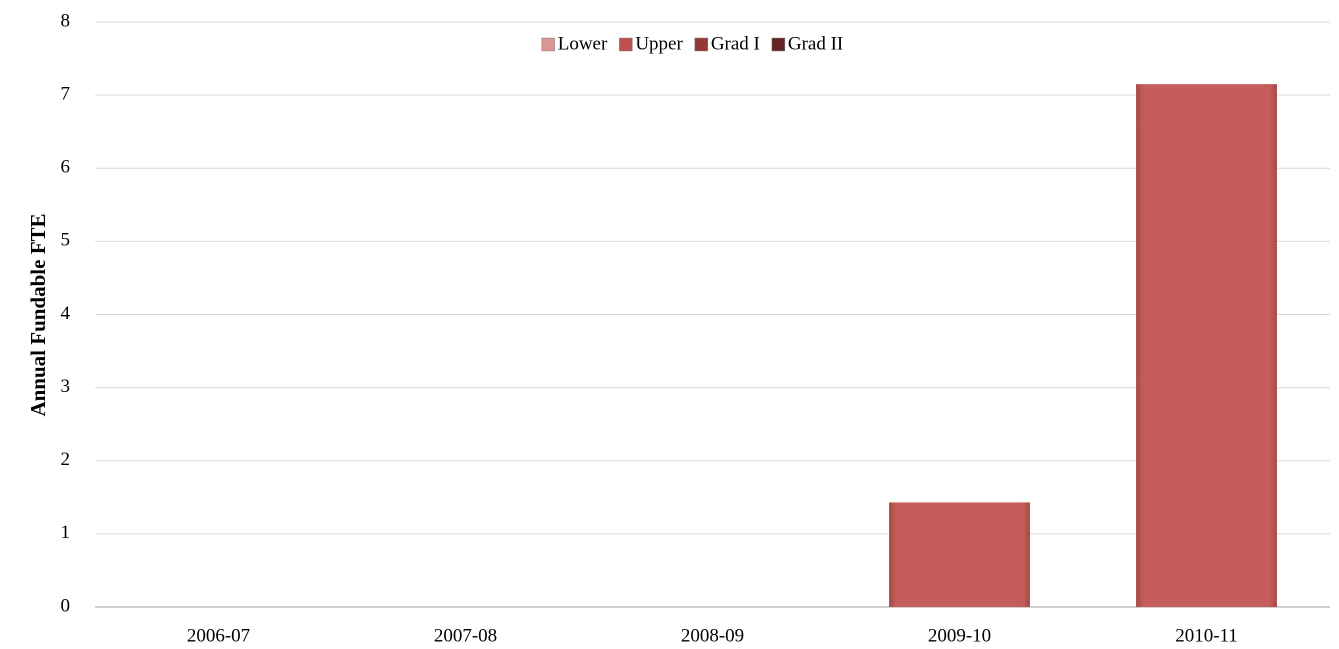 The width and height of the screenshot is (1339, 649). What do you see at coordinates (66, 93) in the screenshot?
I see `y-tick-label: 7` at bounding box center [66, 93].